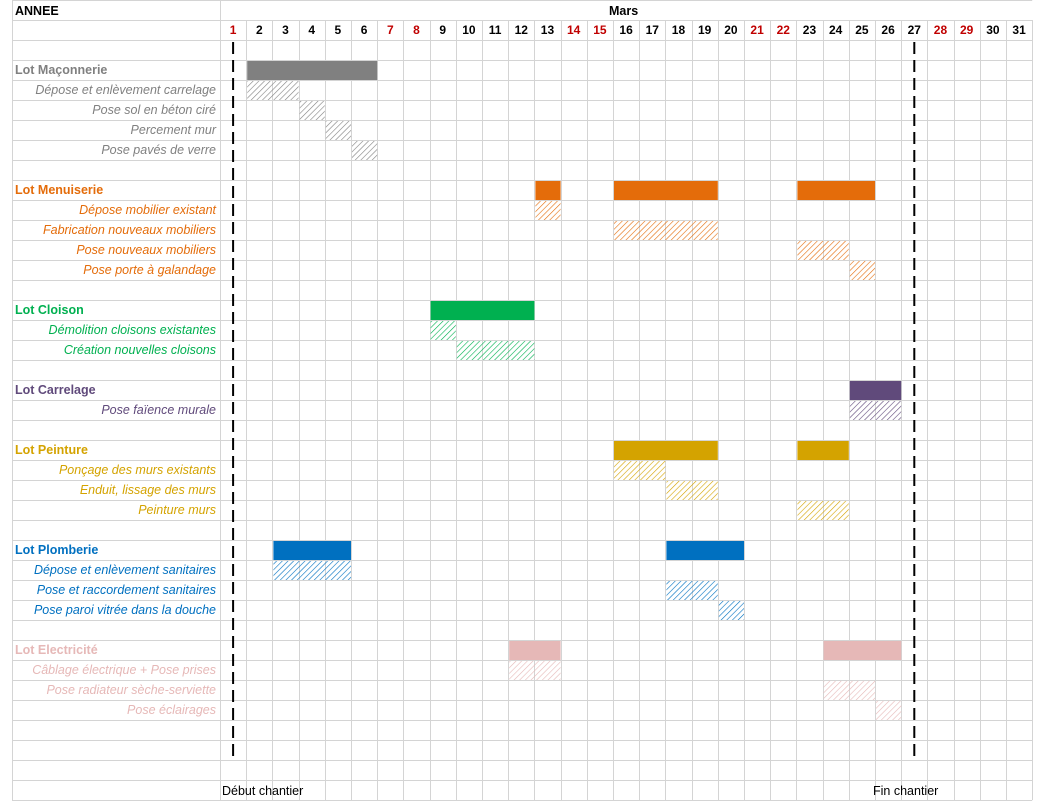 The height and width of the screenshot is (801, 1040). Describe the element at coordinates (626, 30) in the screenshot. I see `day-header-16: 16` at that location.